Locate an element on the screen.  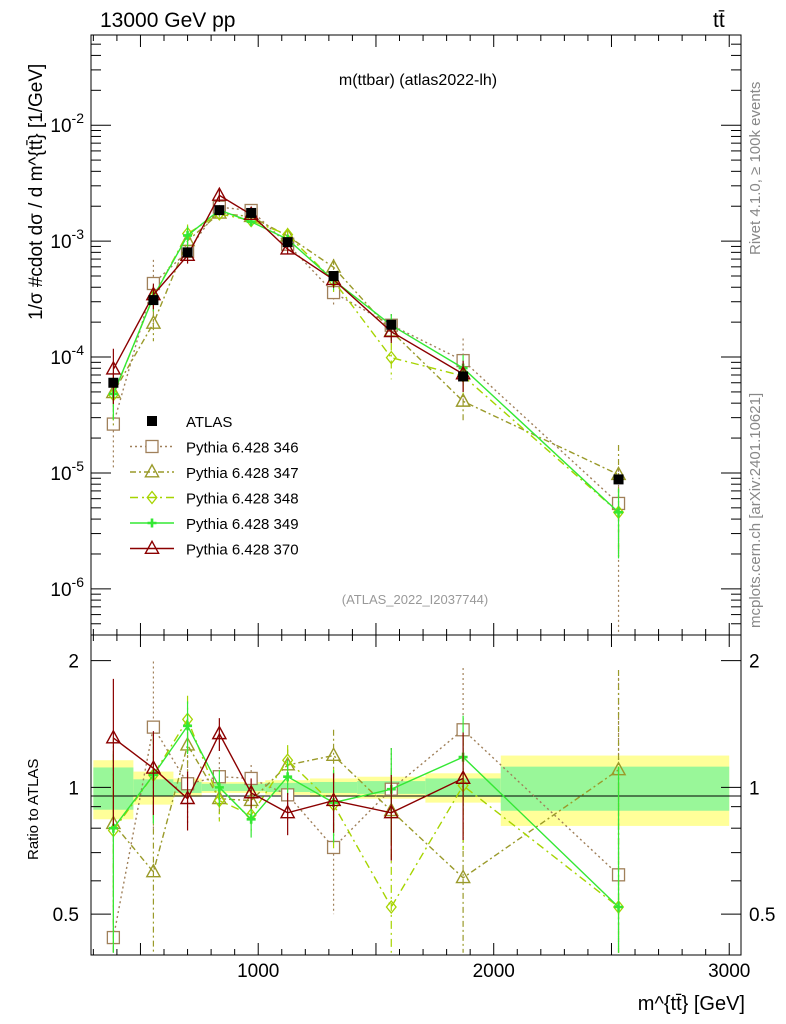
y-tick-label: 10⁻² is located at coordinates (67, 123).